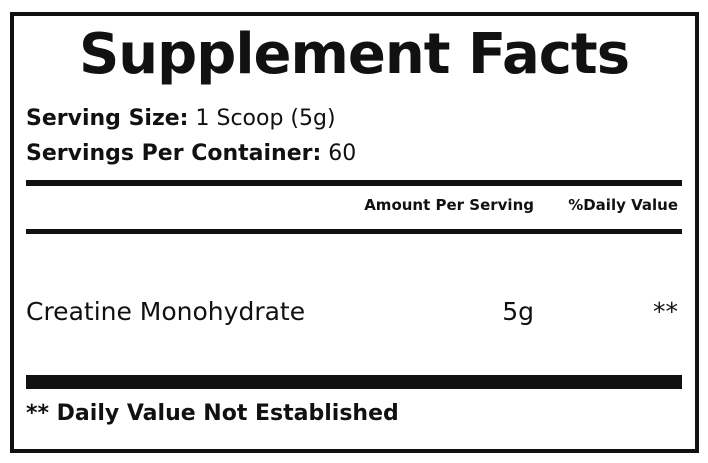  I want to click on thick-rule, so click(354, 382).